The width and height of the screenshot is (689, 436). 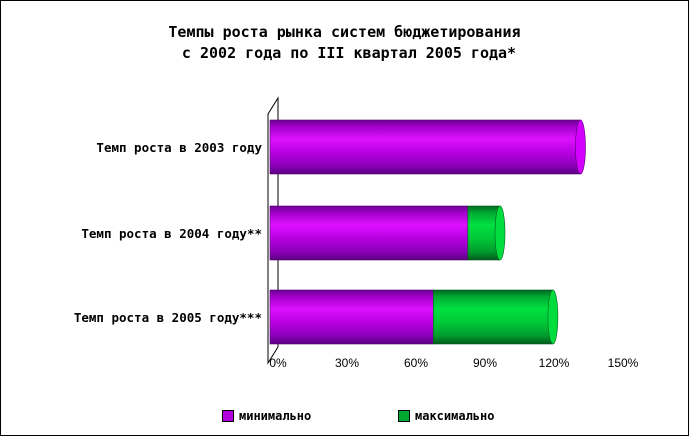 I want to click on category-label: Темп роста в 2005 году***, so click(x=168, y=317).